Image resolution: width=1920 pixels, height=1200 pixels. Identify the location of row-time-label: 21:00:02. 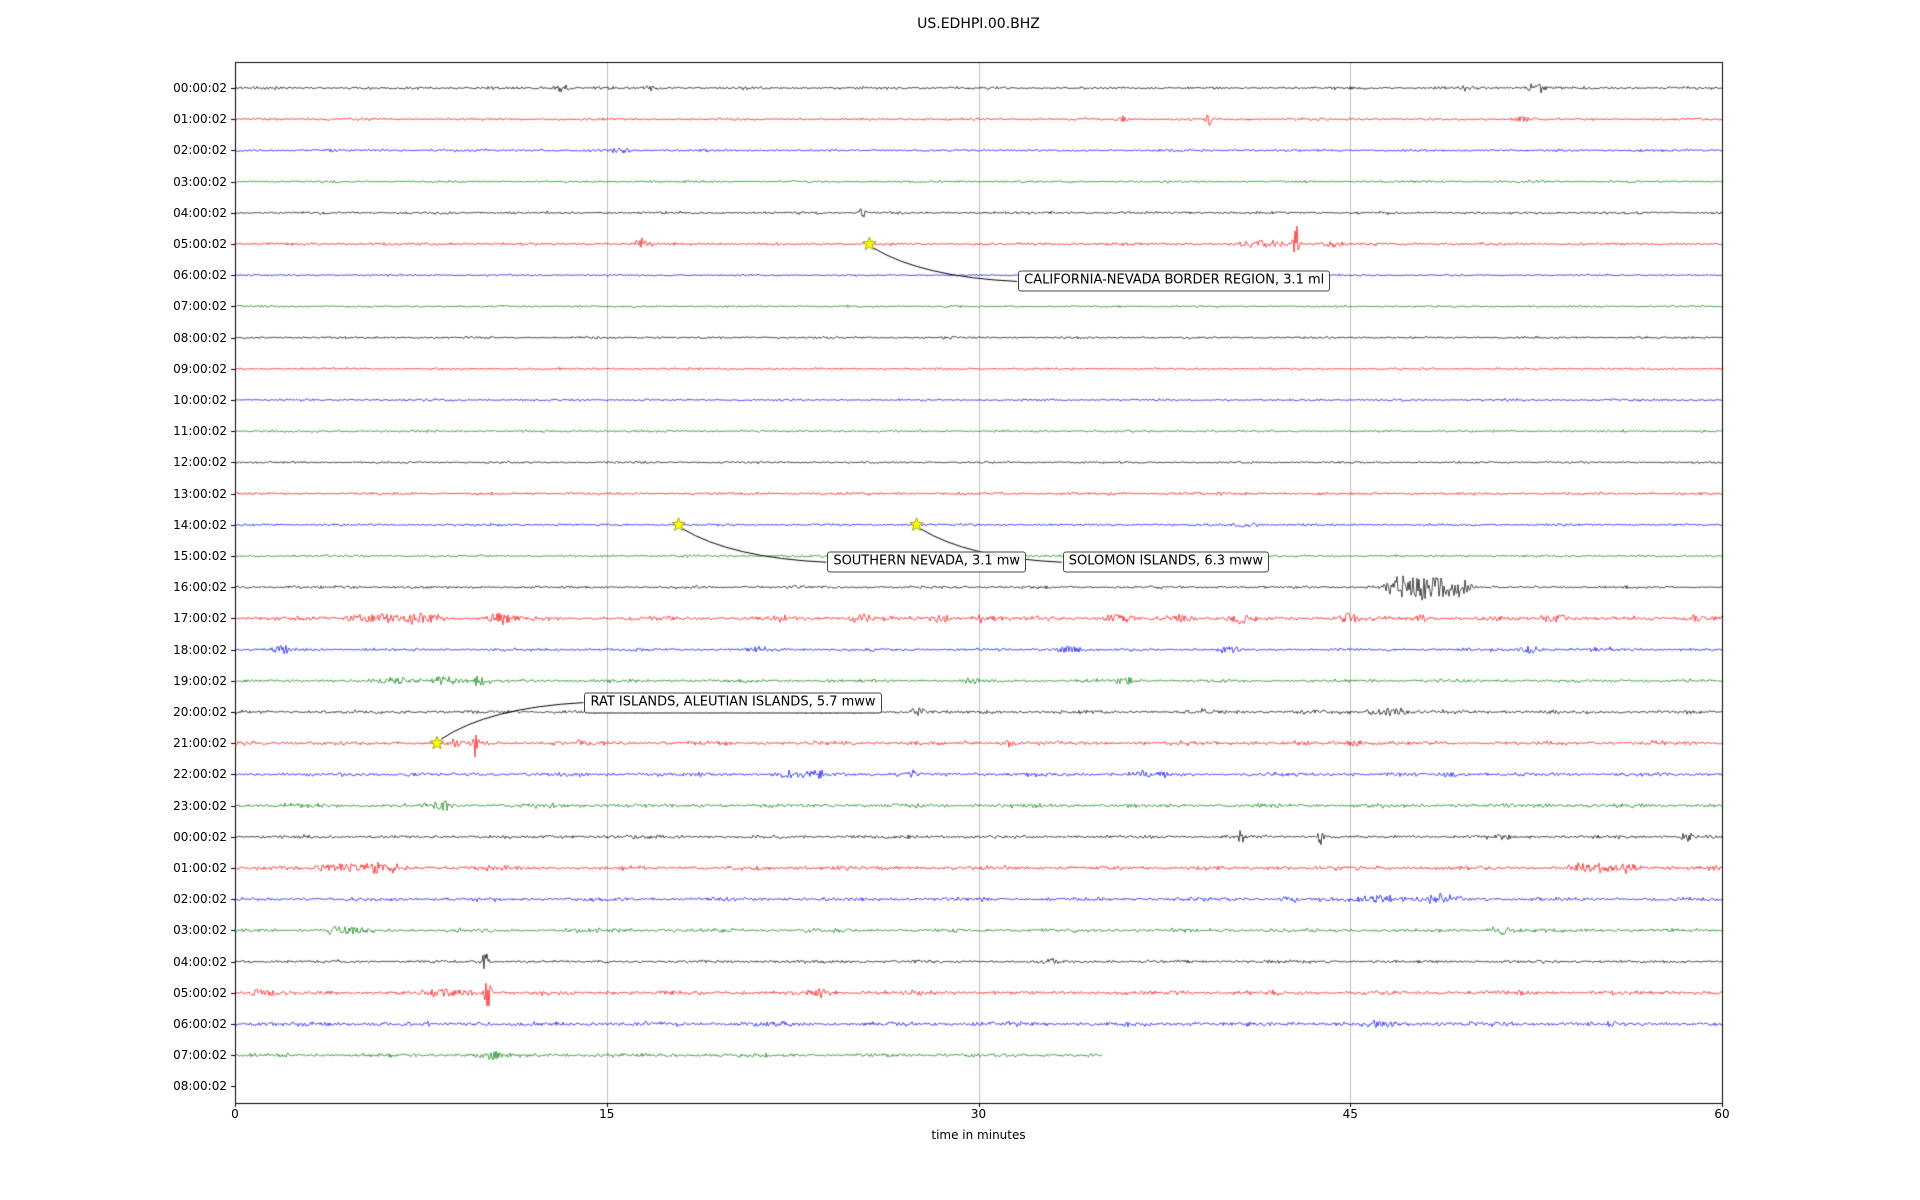
(200, 743).